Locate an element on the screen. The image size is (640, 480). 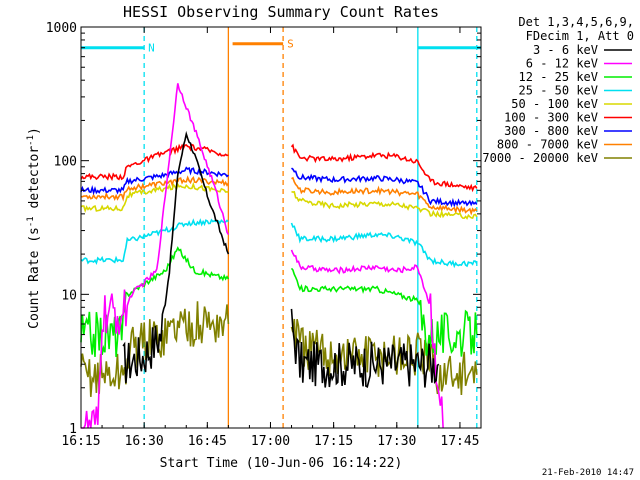
y-axis-label-end: ) is located at coordinates (34, 131).